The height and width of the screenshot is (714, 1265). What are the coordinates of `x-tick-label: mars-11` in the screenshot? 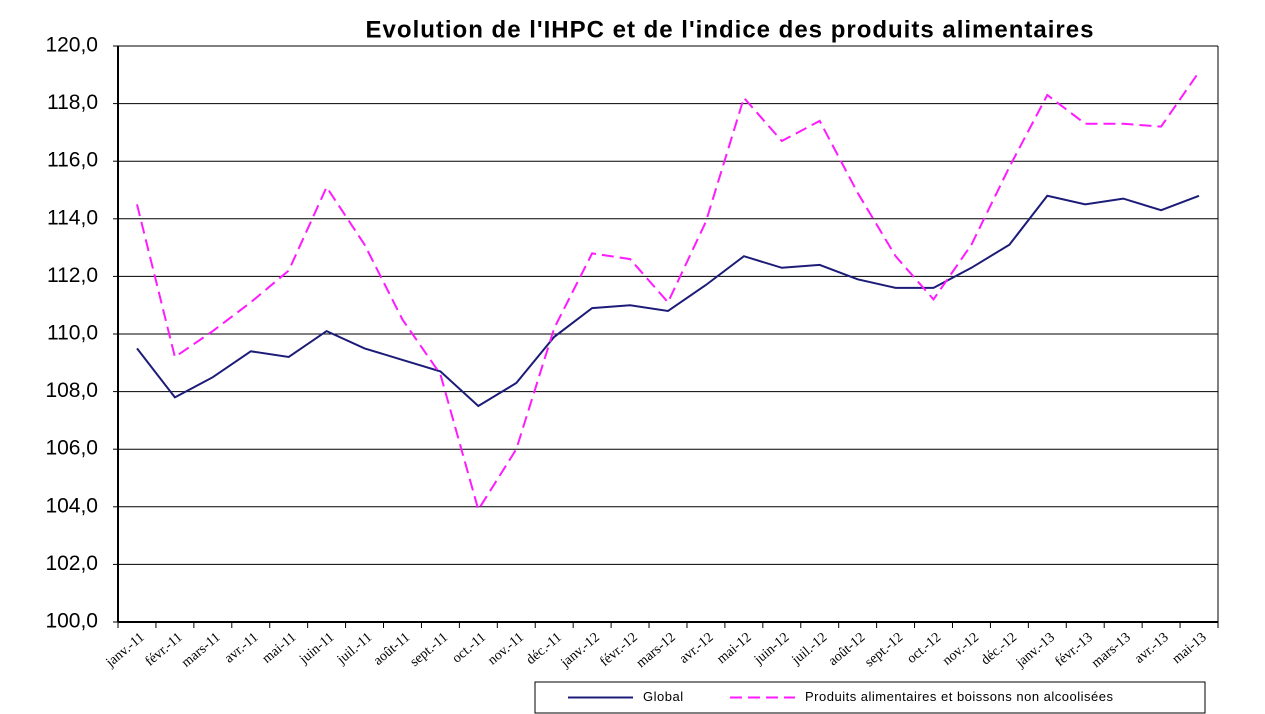 It's located at (201, 650).